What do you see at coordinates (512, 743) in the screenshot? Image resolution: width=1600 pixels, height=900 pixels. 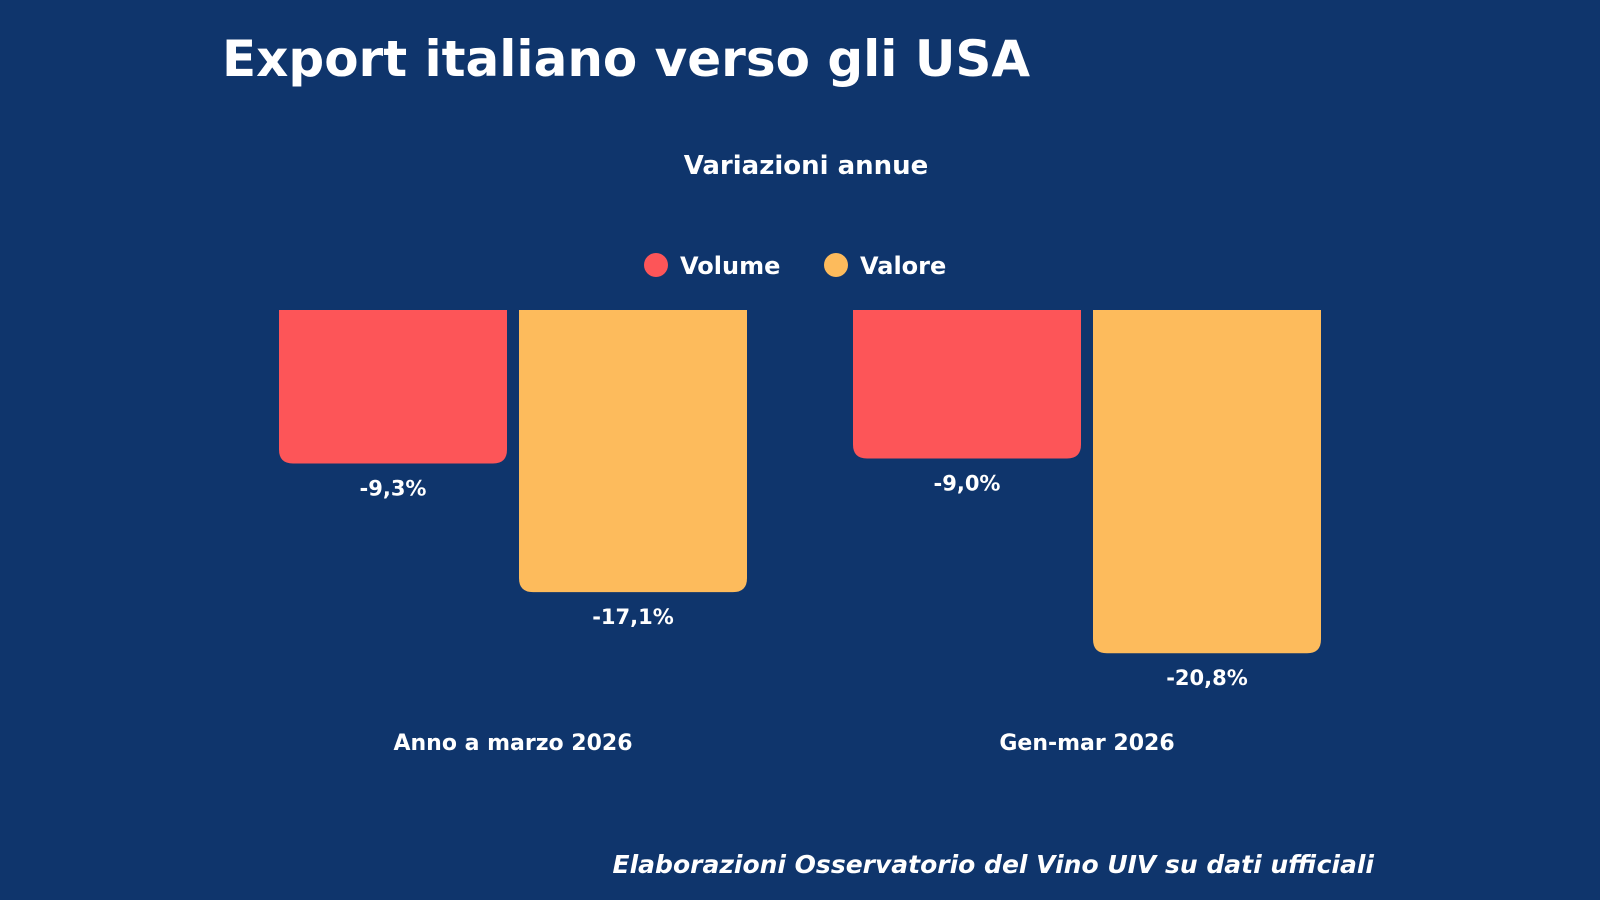 I see `category-label-anno-a-marzo-2026: Anno a marzo 2026` at bounding box center [512, 743].